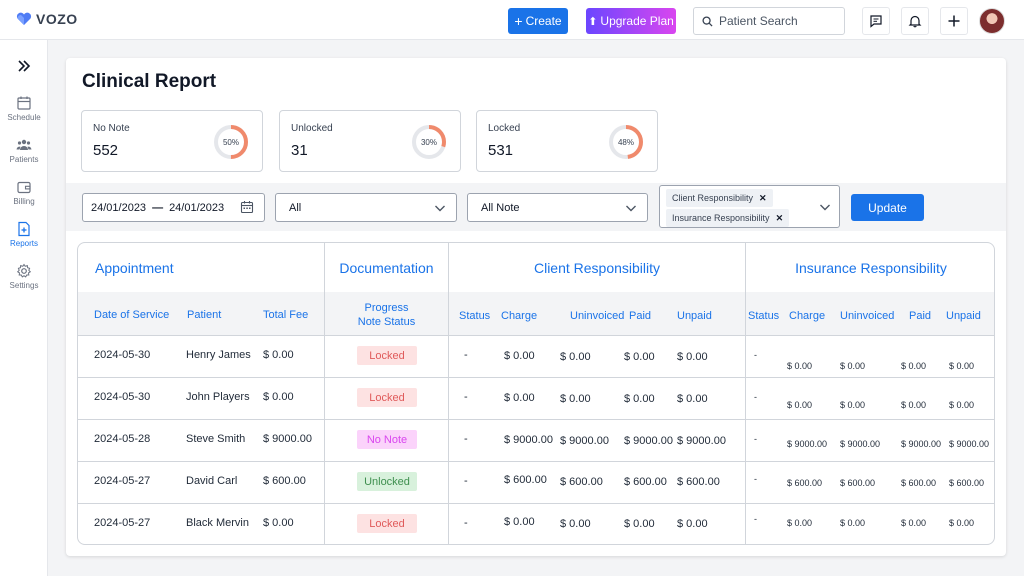 This screenshot has height=576, width=1024. I want to click on stat-label: Unlocked, so click(312, 128).